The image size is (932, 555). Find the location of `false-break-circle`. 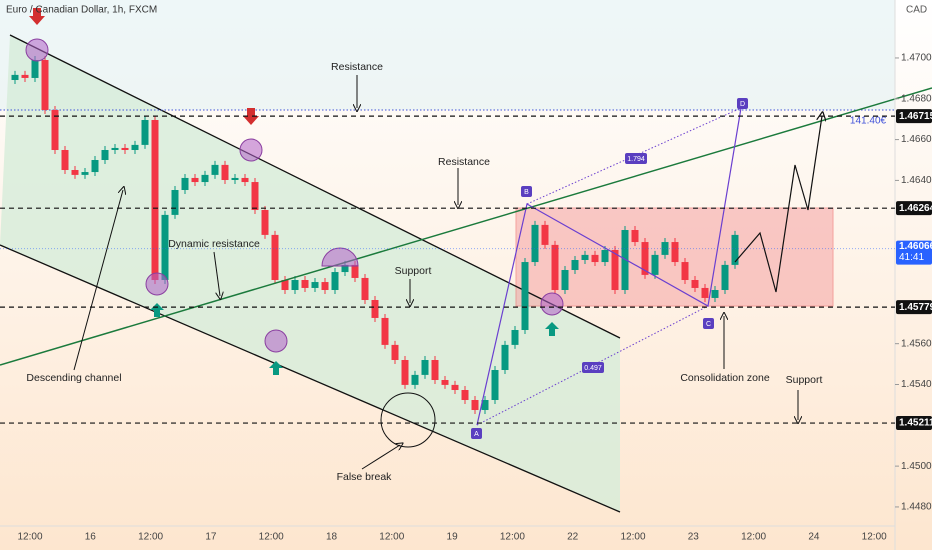

false-break-circle is located at coordinates (408, 420).